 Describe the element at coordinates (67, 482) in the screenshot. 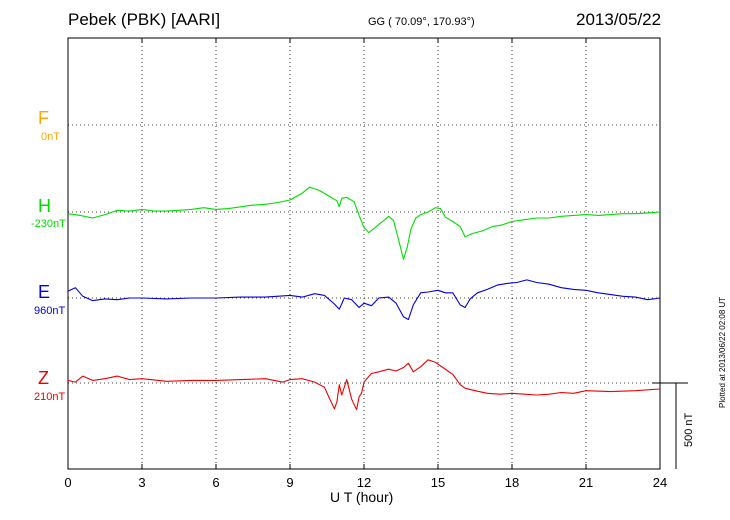

I see `x-tick-label: 0` at that location.